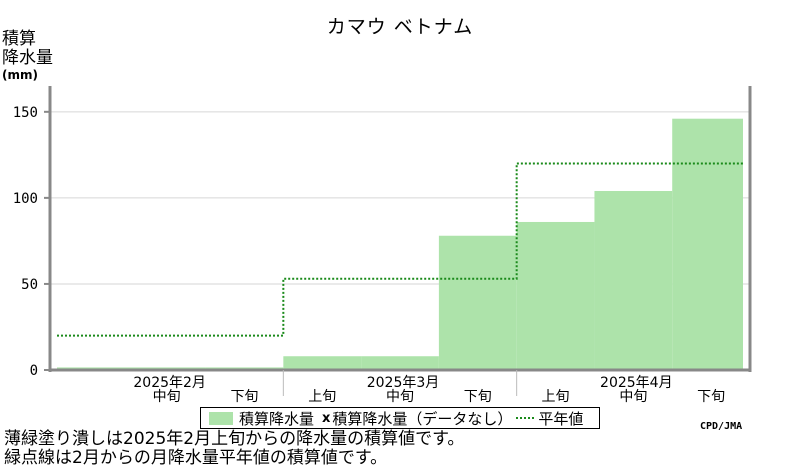 The height and width of the screenshot is (470, 800). I want to click on x-month-label: 2025年3月, so click(403, 383).